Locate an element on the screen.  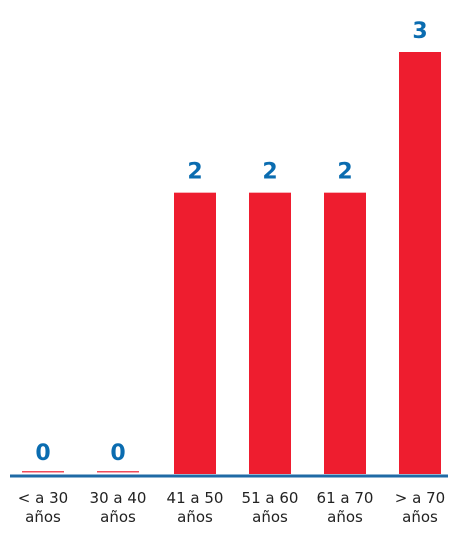
x-tick-label-line: 30 a 40 is located at coordinates (118, 498).